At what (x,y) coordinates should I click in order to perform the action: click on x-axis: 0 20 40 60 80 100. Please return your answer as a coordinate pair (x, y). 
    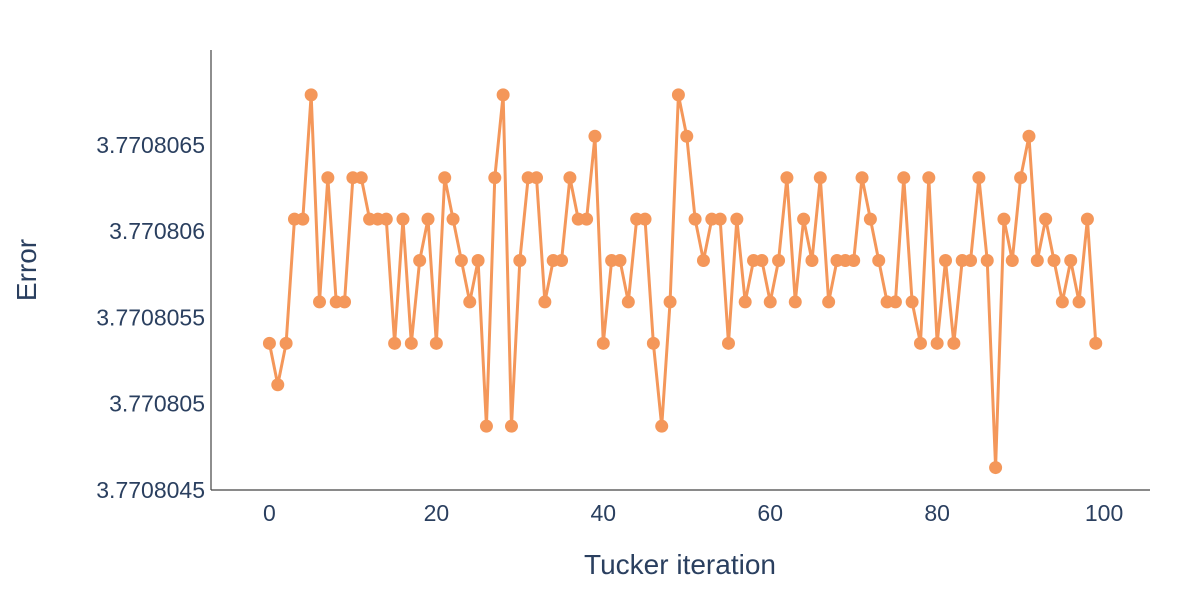
    Looking at the image, I should click on (680, 507).